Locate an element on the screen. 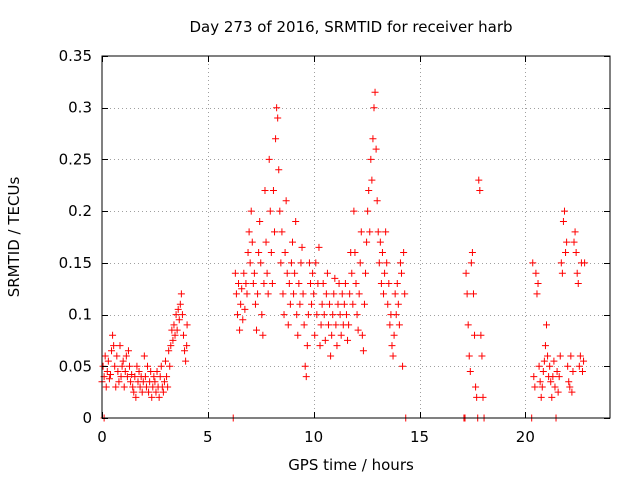 The image size is (640, 480). y-tick-label: 0.25 is located at coordinates (75, 159).